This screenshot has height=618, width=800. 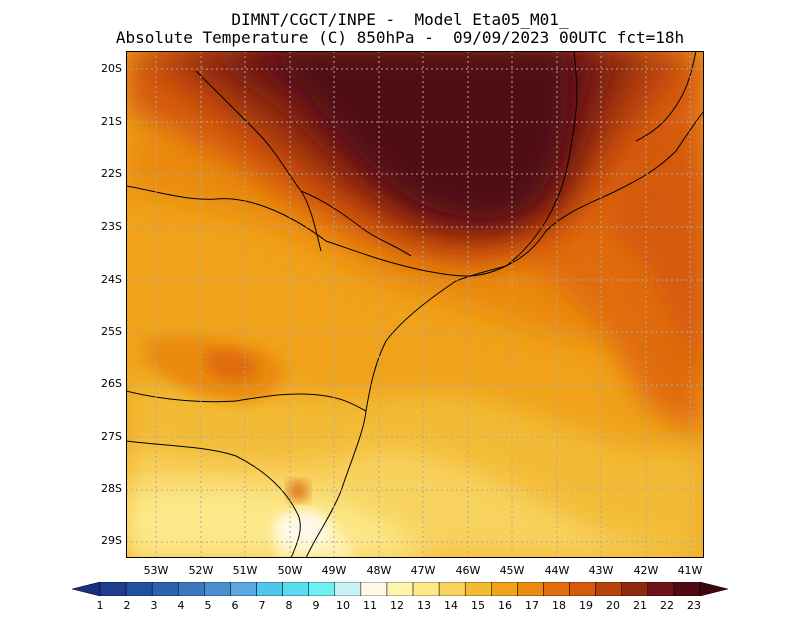 What do you see at coordinates (86, 589) in the screenshot?
I see `colorbar-arrow-low` at bounding box center [86, 589].